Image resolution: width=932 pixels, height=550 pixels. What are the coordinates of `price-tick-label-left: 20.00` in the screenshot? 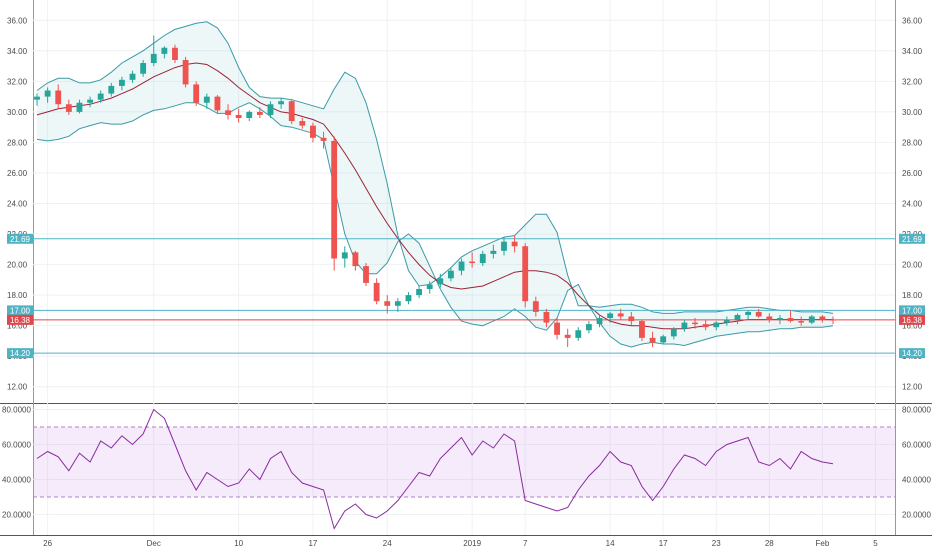 It's located at (17, 265).